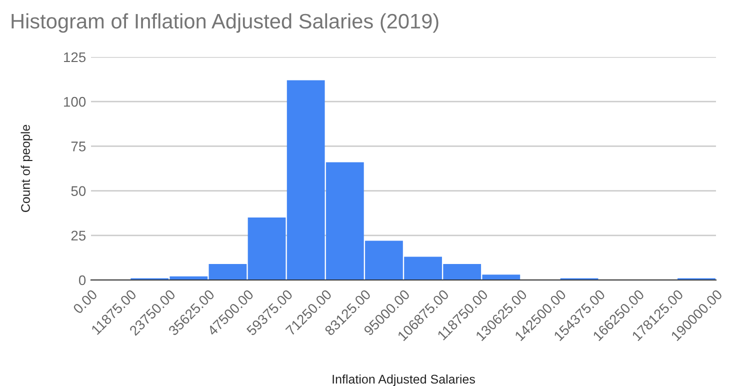 This screenshot has height=386, width=735. I want to click on y-tick-label: 50, so click(78, 191).